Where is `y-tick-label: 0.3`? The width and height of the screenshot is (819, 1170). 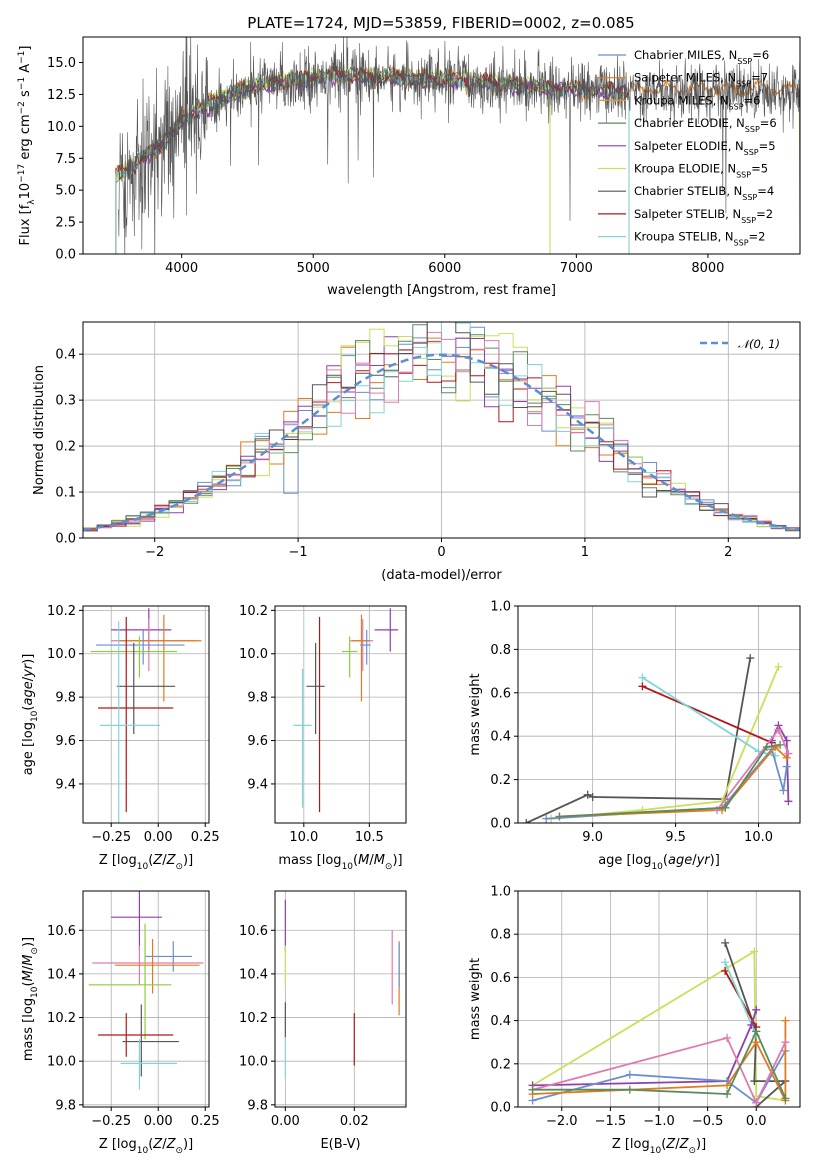
y-tick-label: 0.3 is located at coordinates (65, 401).